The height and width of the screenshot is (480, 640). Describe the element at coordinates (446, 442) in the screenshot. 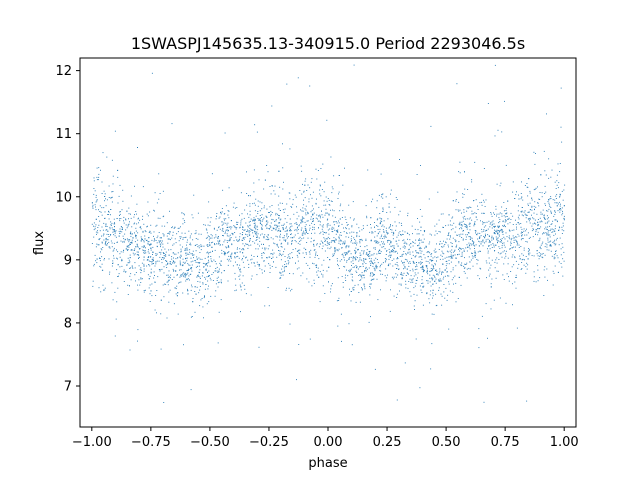

I see `x-tick-label: 0.50` at that location.